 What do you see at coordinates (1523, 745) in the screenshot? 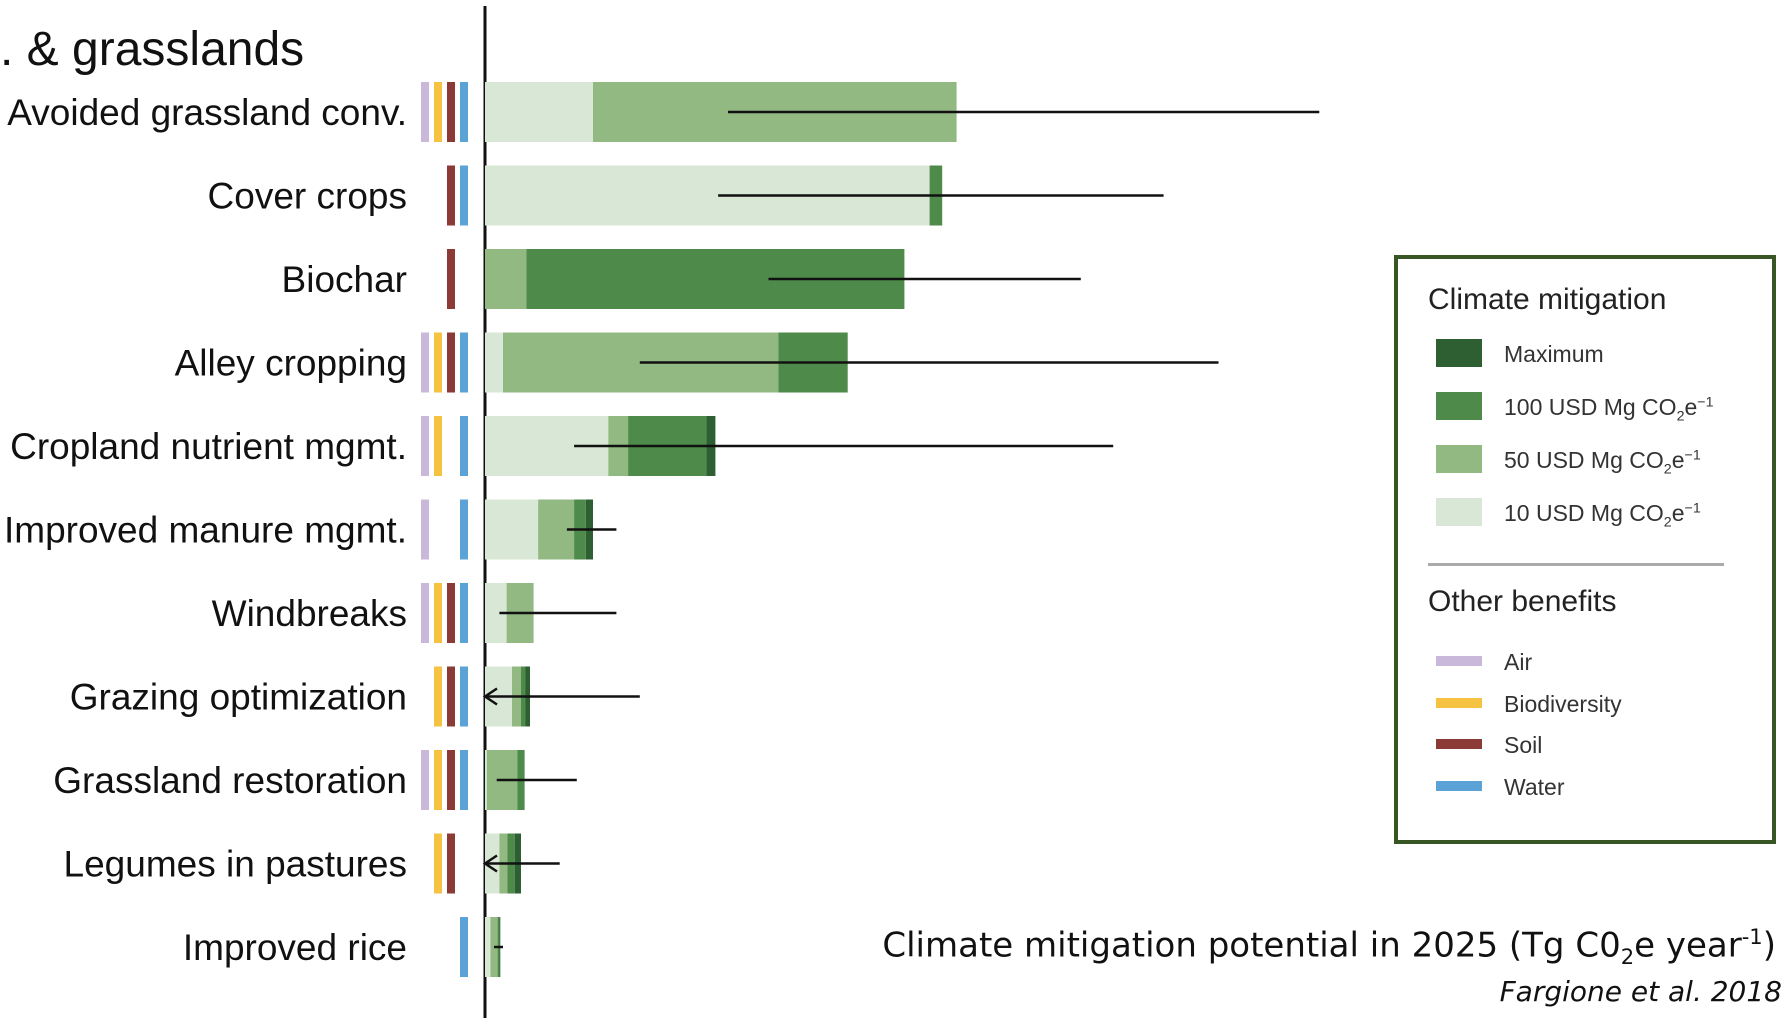
I see `legend-label: Soil` at bounding box center [1523, 745].